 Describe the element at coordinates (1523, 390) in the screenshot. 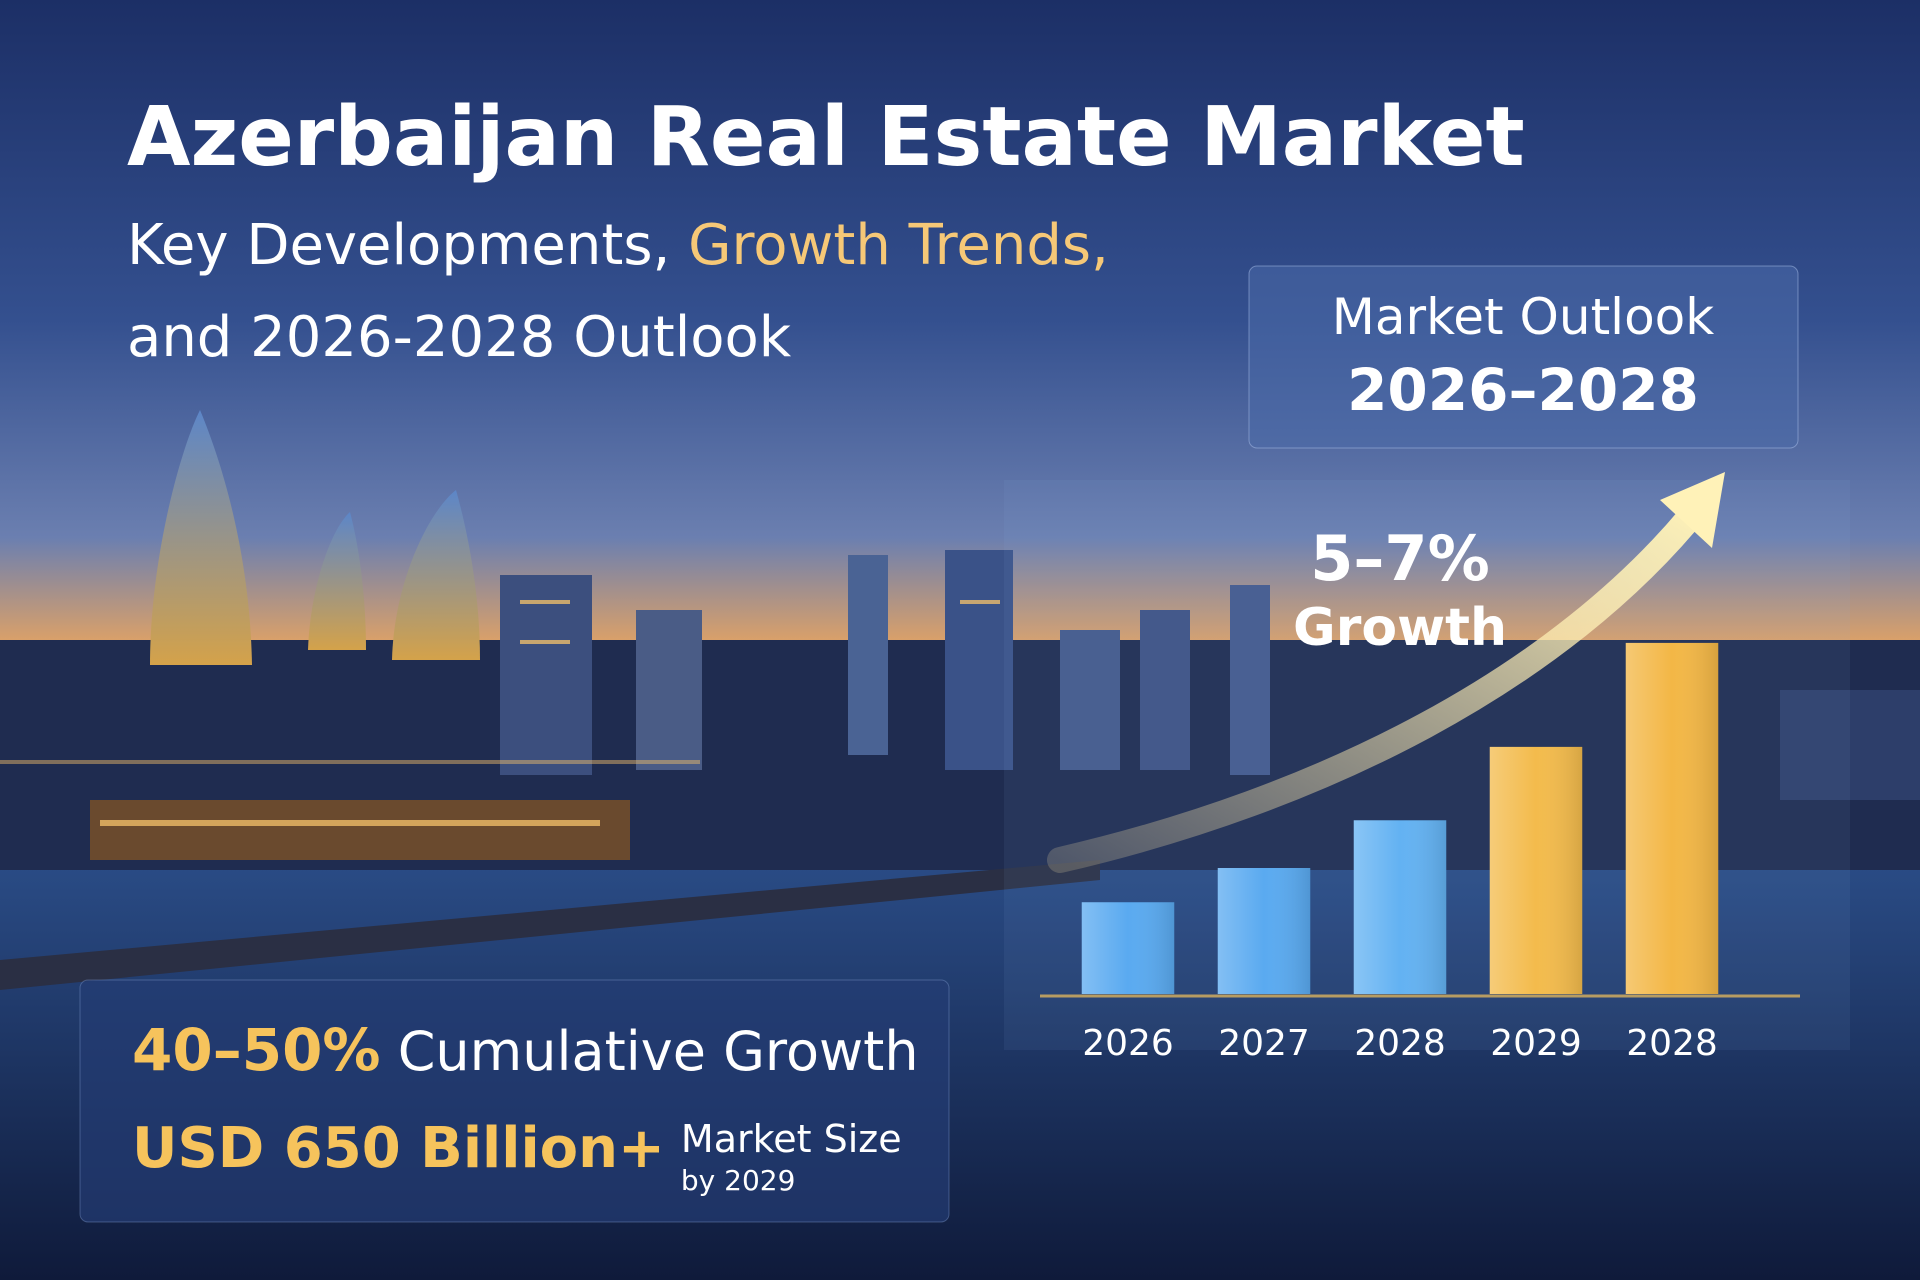

I see `outlook-period: 2026–2028` at that location.